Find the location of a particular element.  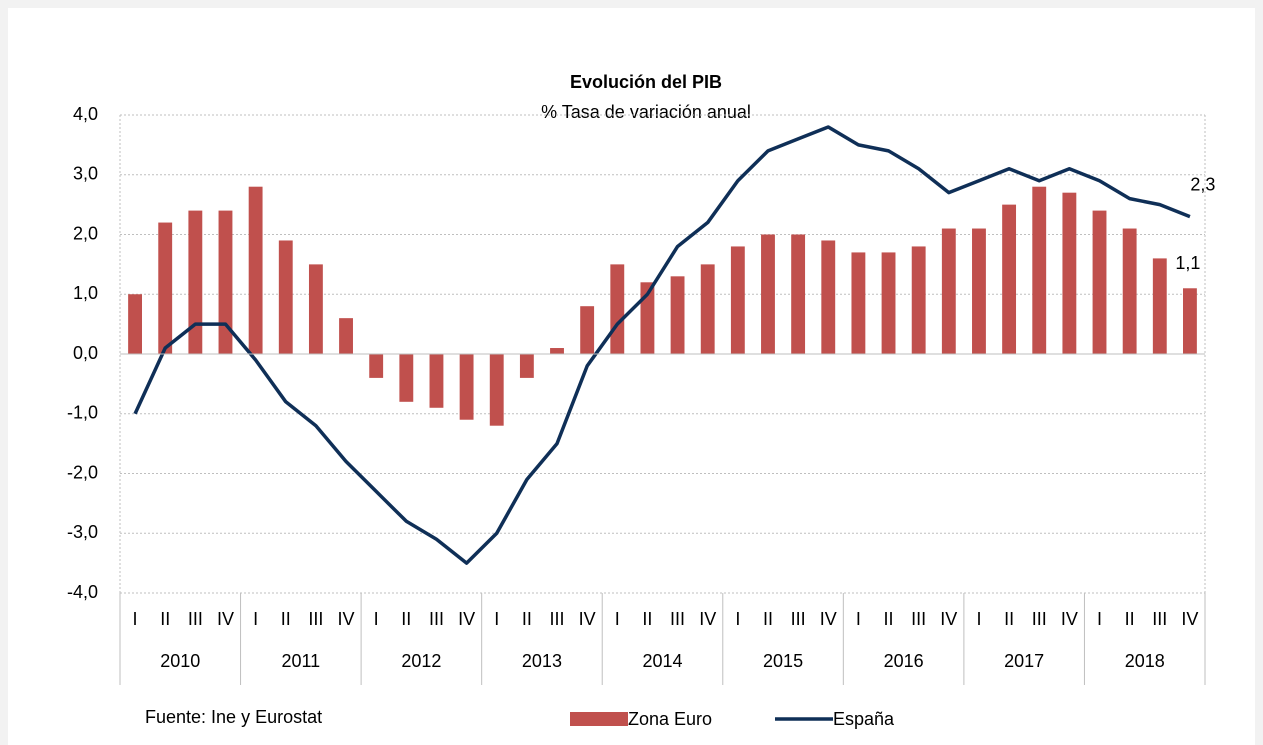

legend-swatch is located at coordinates (599, 719).